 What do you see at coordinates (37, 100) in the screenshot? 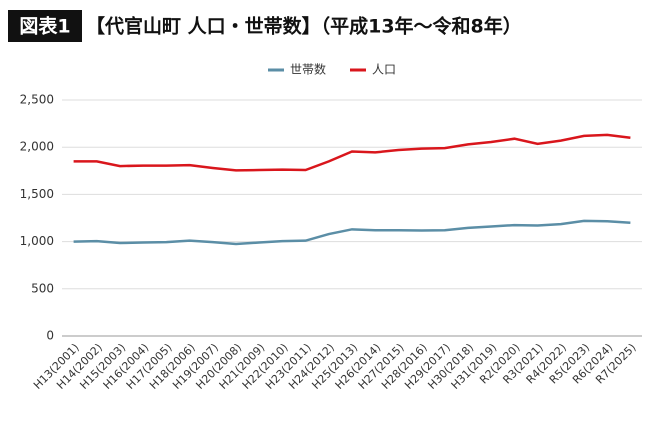
I see `y-tick-label: 2,500` at bounding box center [37, 100].